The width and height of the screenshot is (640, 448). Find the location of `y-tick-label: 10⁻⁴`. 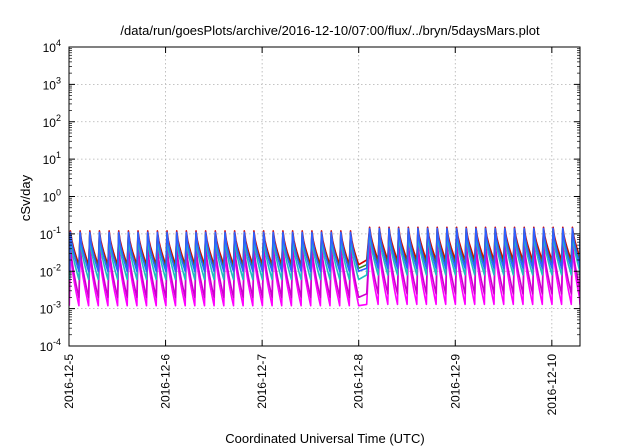

y-tick-label: 10⁻⁴ is located at coordinates (50, 345).